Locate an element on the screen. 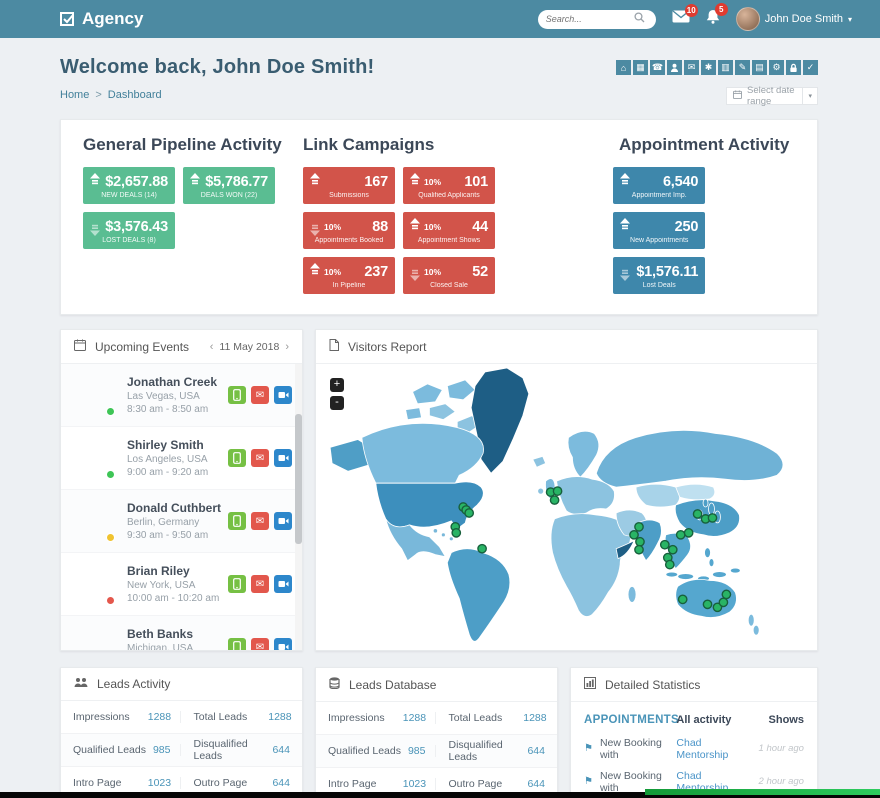 Image resolution: width=880 pixels, height=798 pixels. mail-icon: ✉ is located at coordinates (691, 67).